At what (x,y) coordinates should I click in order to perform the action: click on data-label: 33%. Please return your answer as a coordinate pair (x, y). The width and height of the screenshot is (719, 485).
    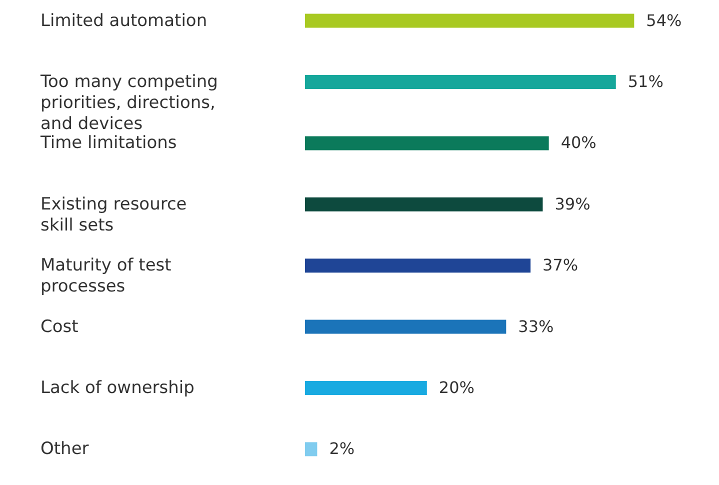
    Looking at the image, I should click on (536, 326).